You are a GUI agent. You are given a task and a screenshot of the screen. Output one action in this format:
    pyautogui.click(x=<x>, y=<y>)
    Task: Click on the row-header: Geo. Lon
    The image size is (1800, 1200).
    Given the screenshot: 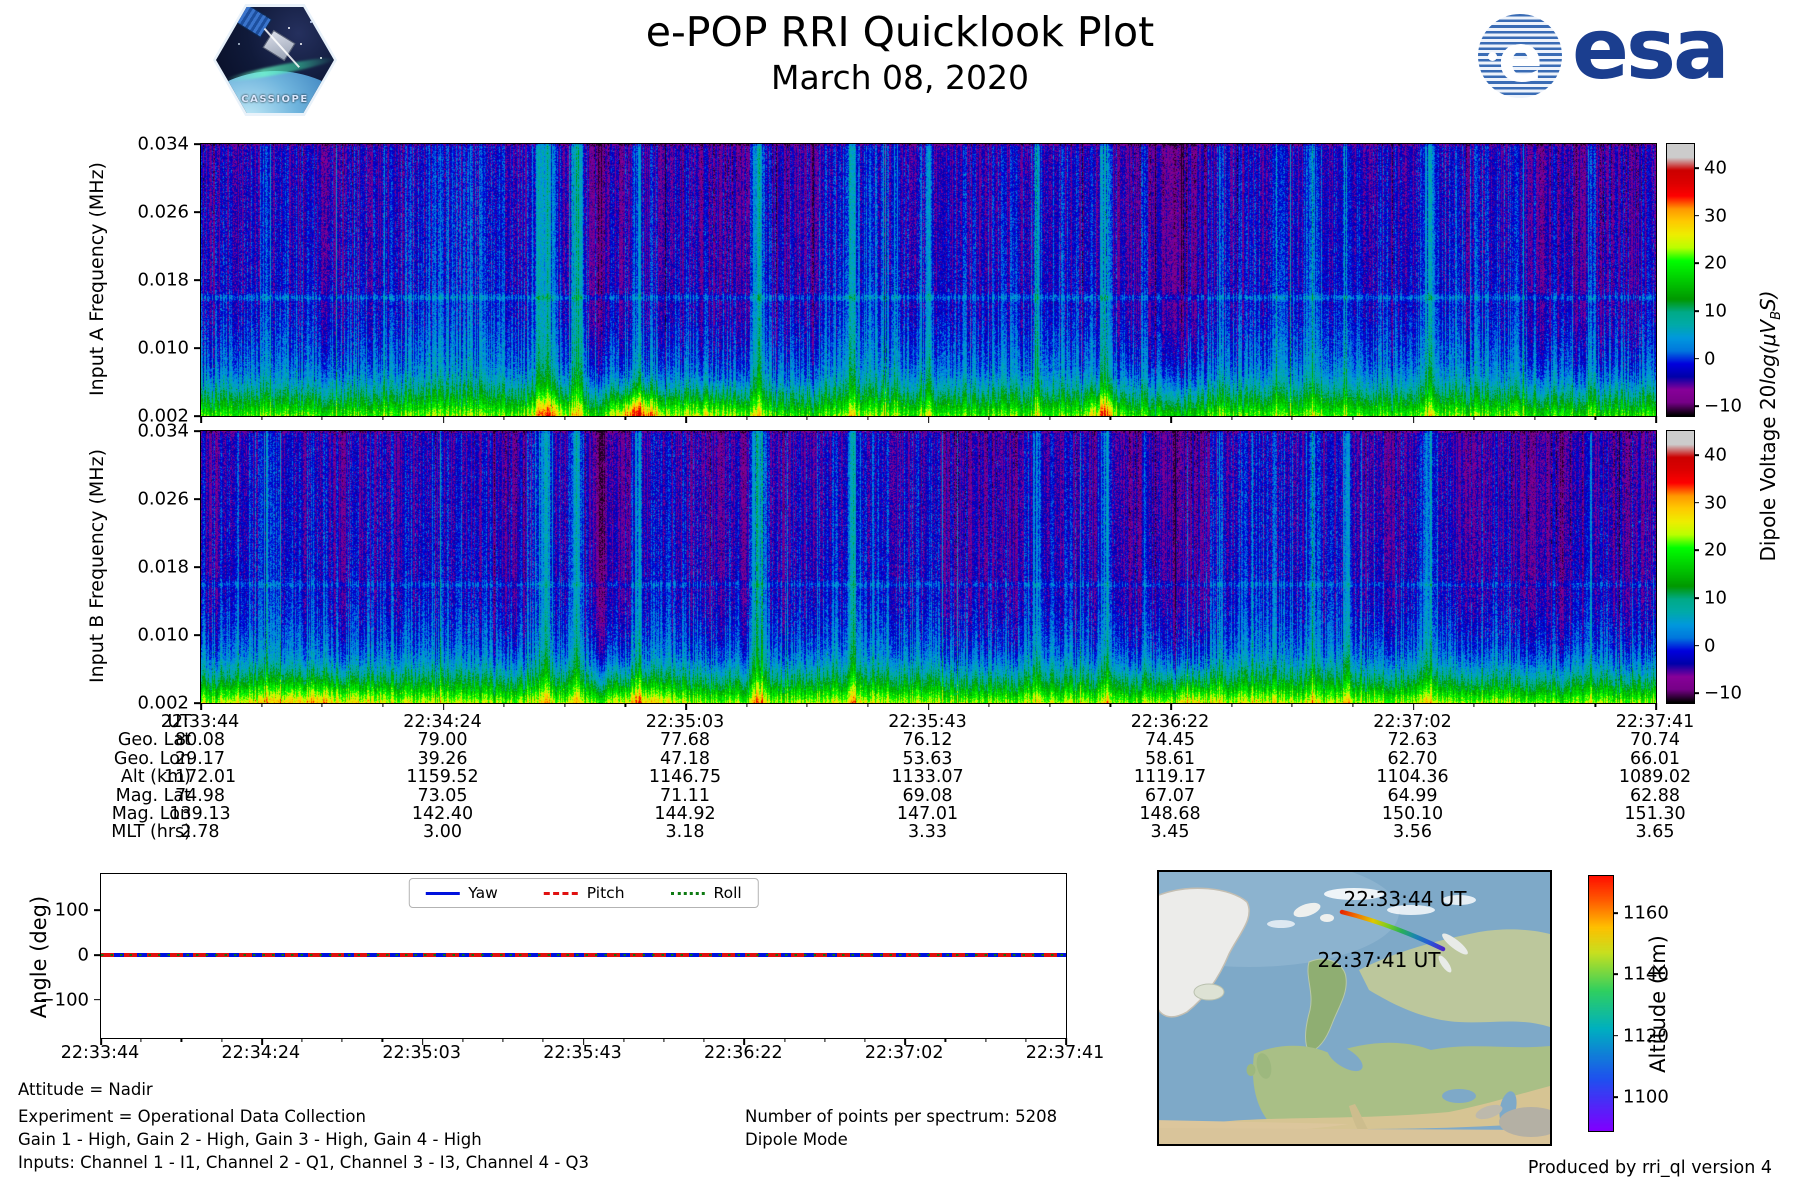 What is the action you would take?
    pyautogui.click(x=152, y=758)
    